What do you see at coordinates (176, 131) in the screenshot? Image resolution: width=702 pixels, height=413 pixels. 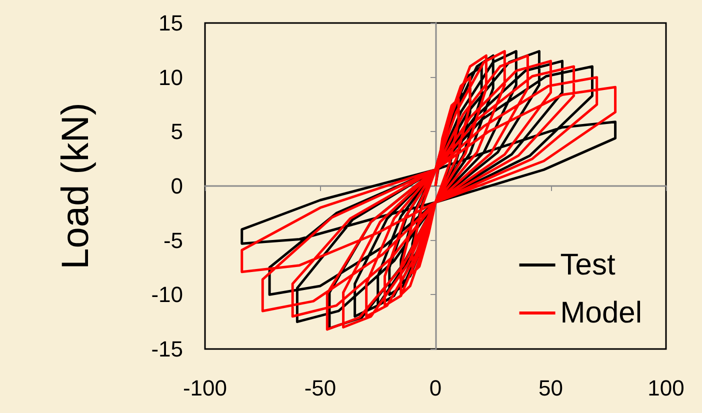 I see `y-tick-label: 5` at bounding box center [176, 131].